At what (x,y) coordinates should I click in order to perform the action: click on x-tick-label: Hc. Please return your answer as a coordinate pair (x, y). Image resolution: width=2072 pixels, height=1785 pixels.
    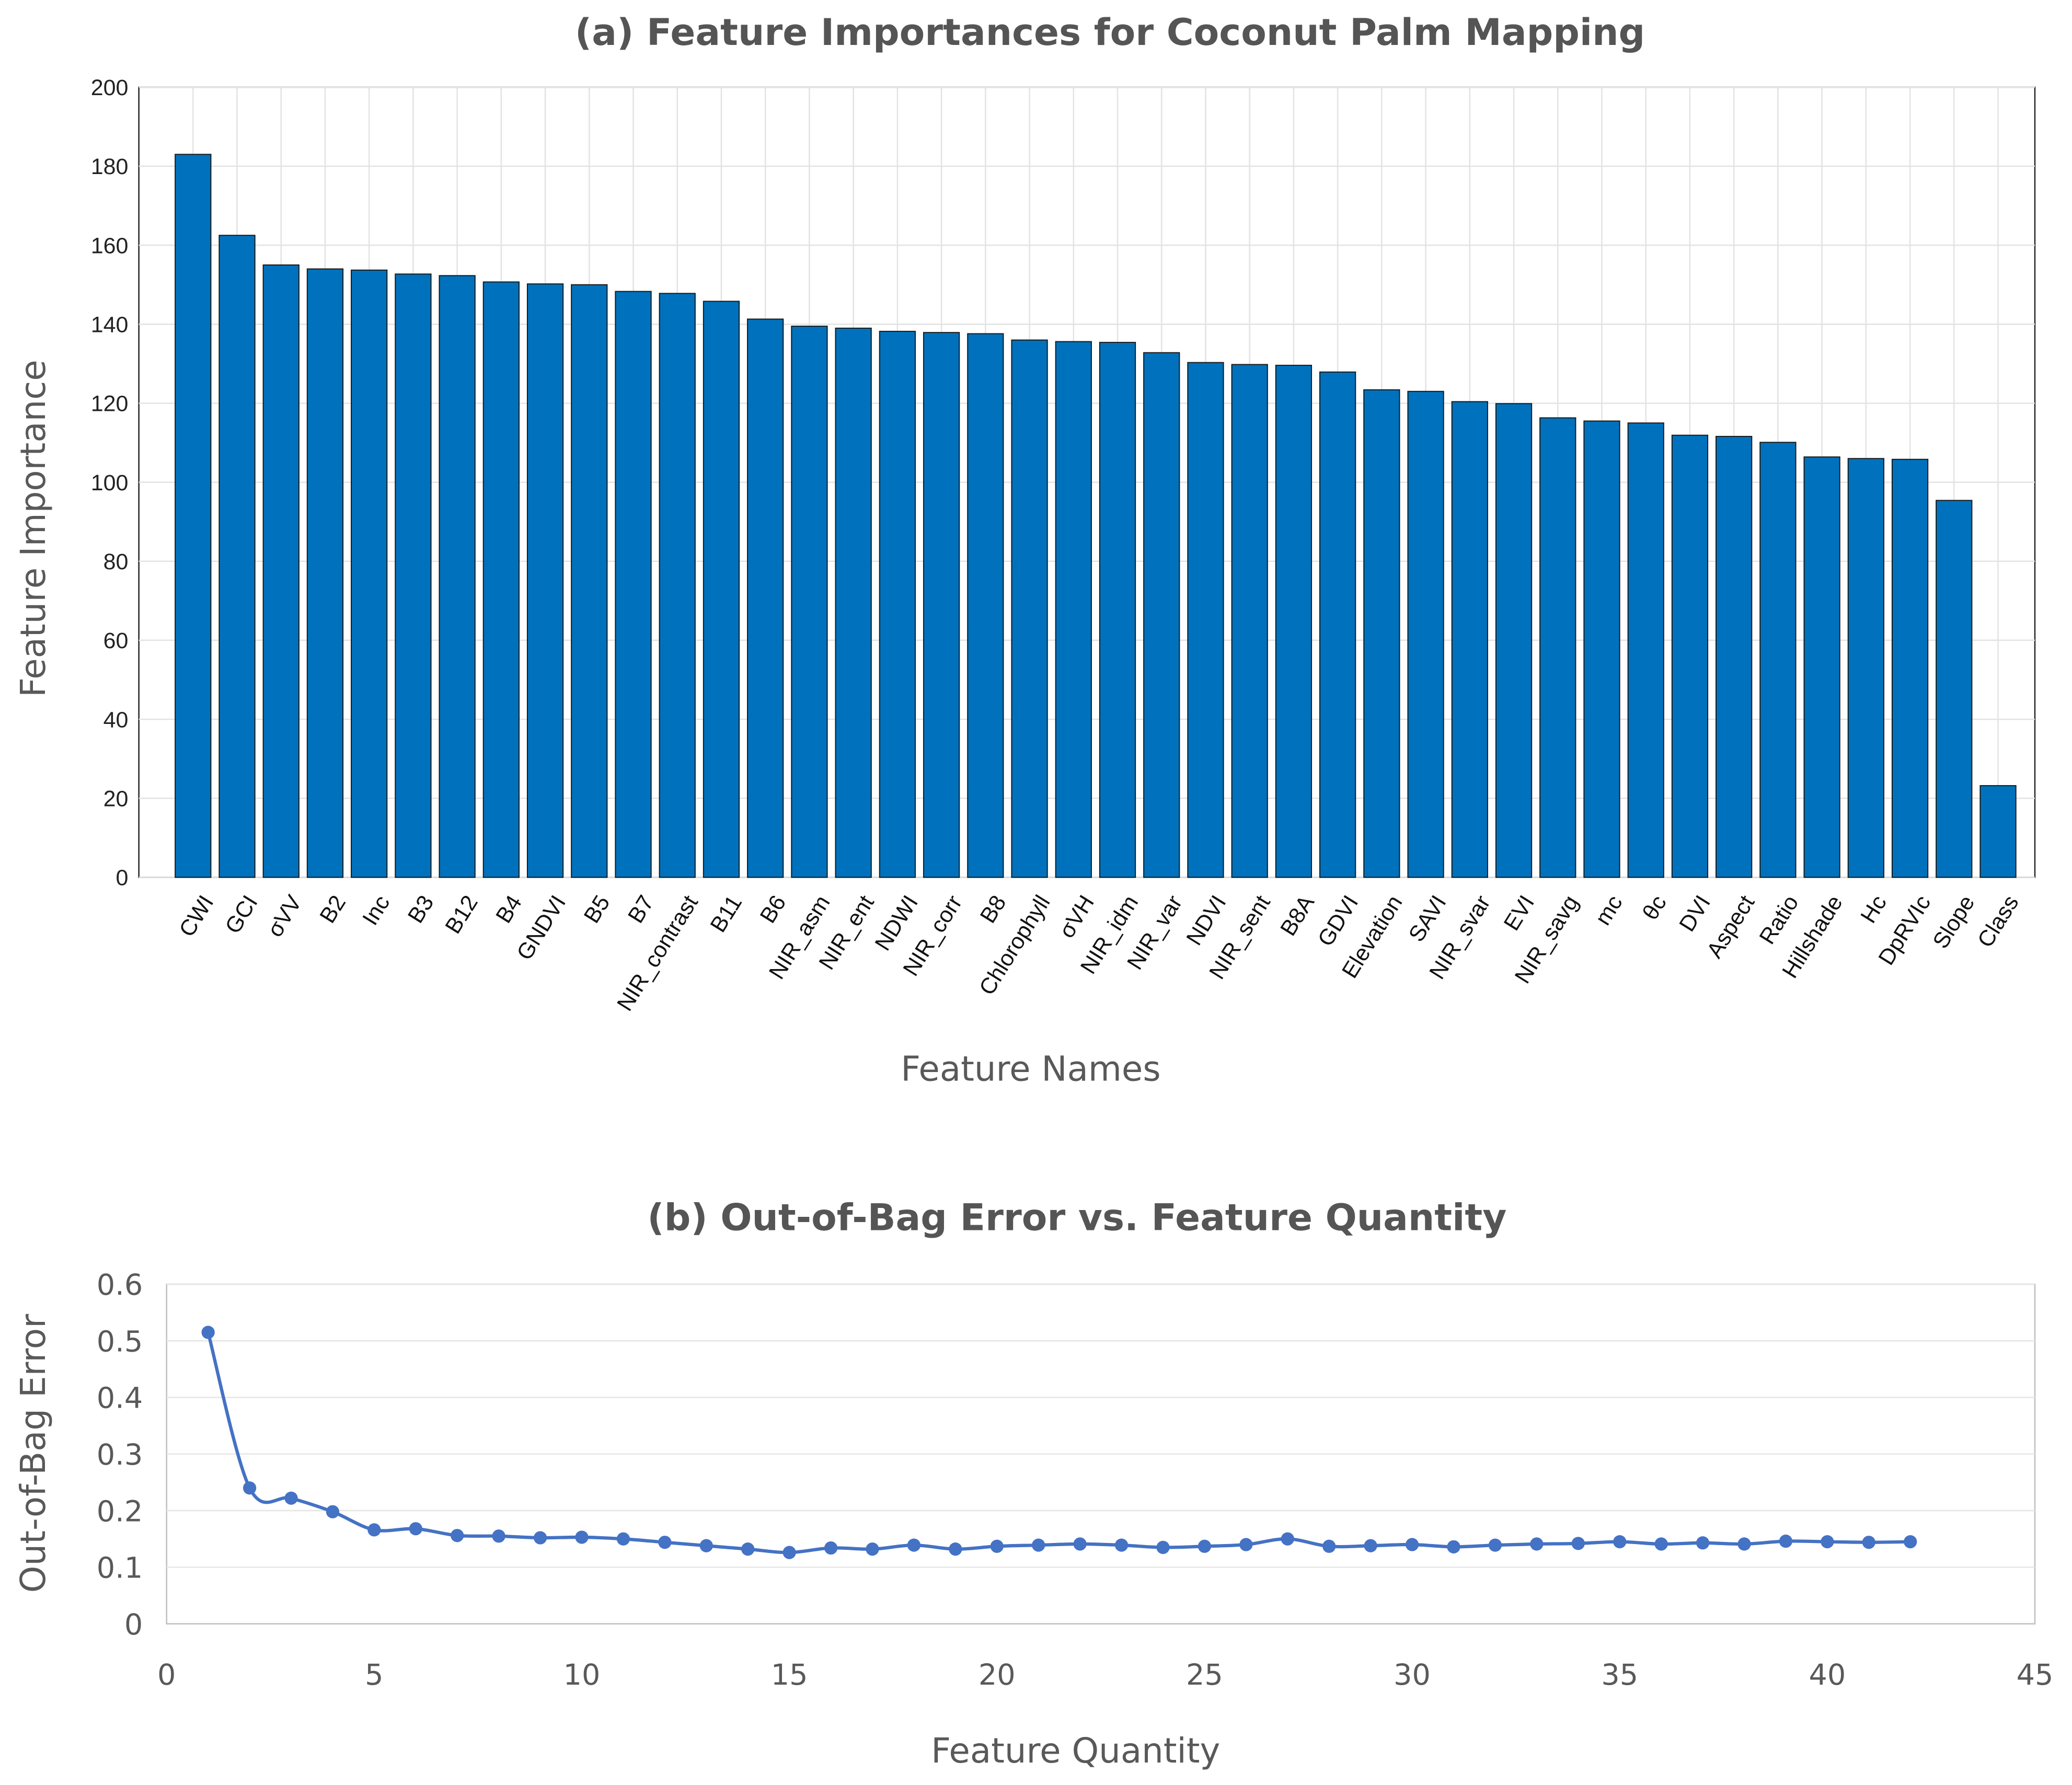
    Looking at the image, I should click on (1874, 910).